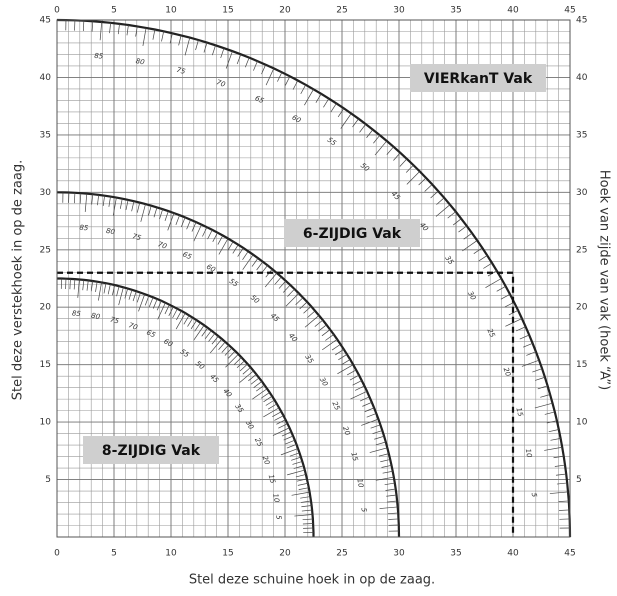  What do you see at coordinates (399, 554) in the screenshot?
I see `x-tick-label: 30` at bounding box center [399, 554].